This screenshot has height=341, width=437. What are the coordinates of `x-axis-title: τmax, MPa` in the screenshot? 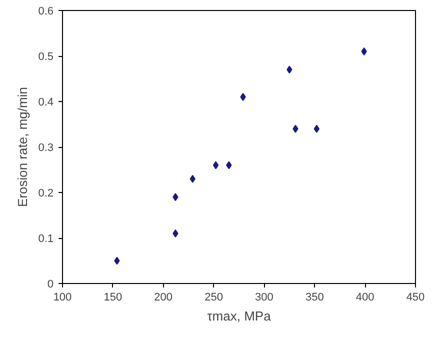 It's located at (239, 316).